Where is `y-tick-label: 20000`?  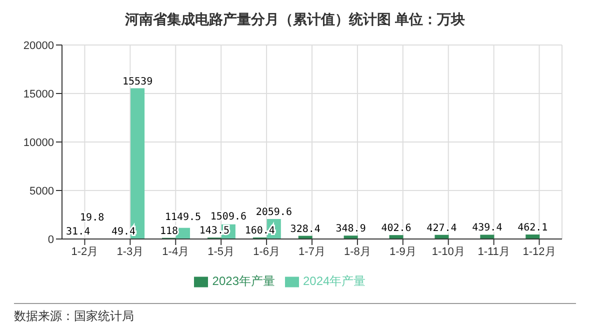 y-tick-label: 20000 is located at coordinates (38, 46).